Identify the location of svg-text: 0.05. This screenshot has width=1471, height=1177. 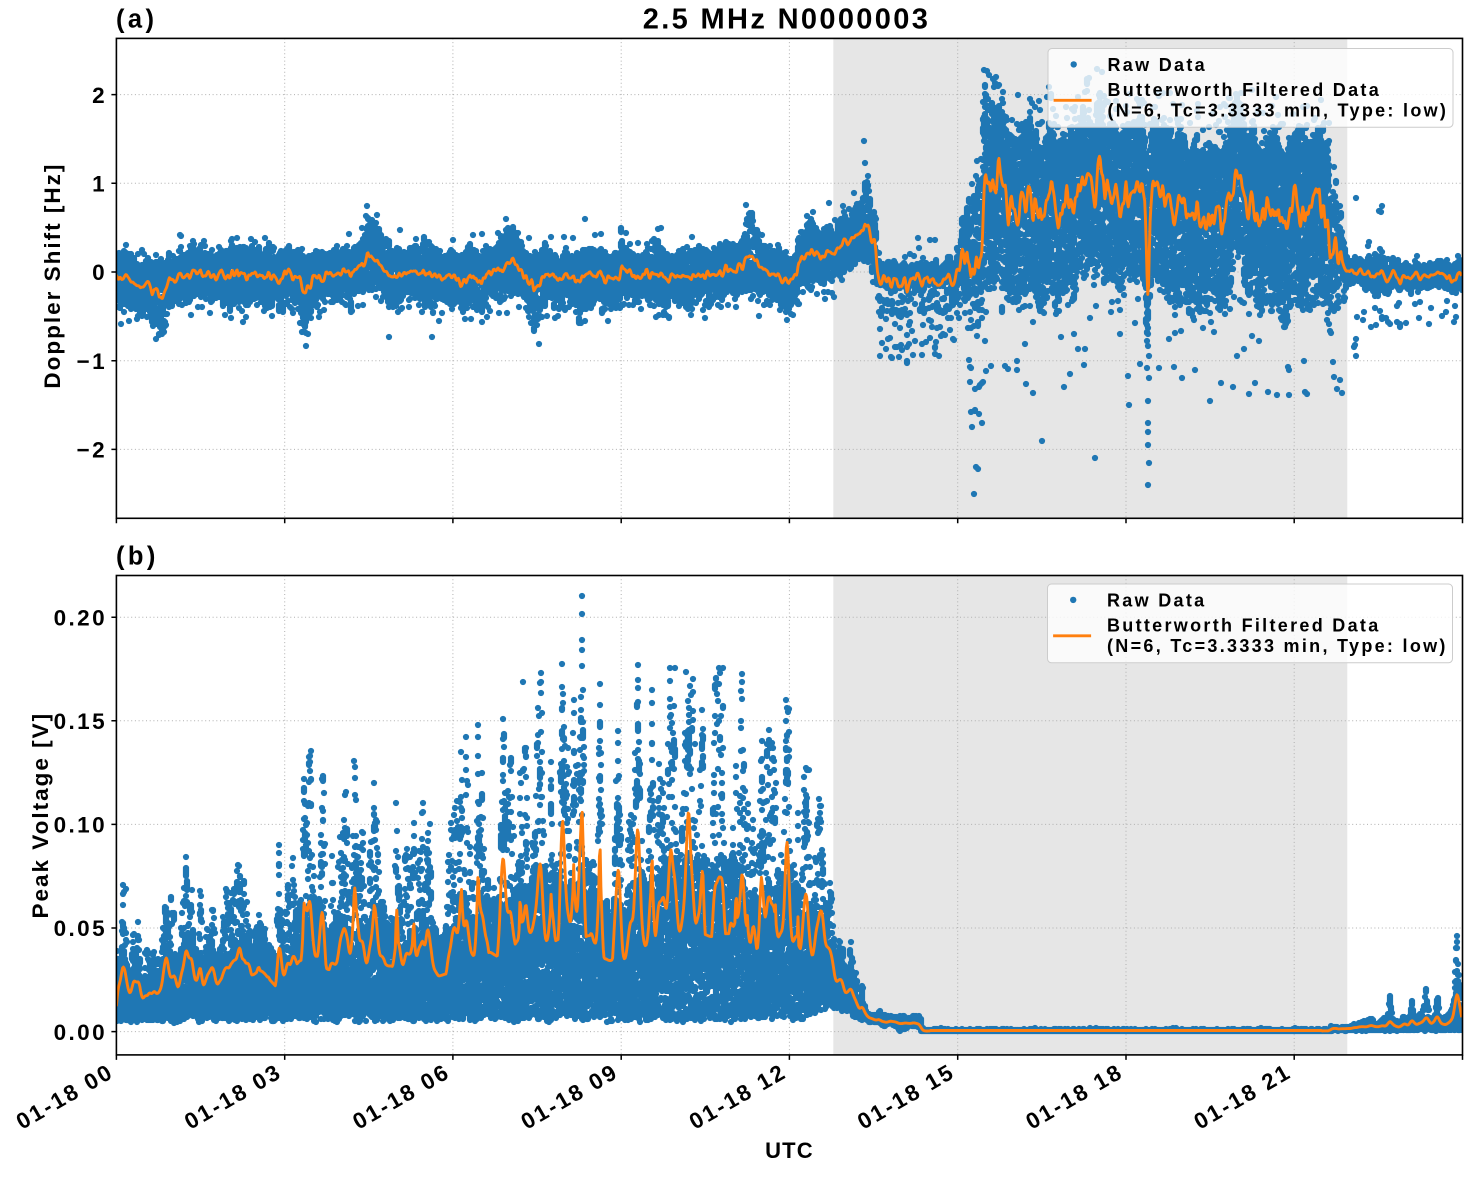
(80, 928).